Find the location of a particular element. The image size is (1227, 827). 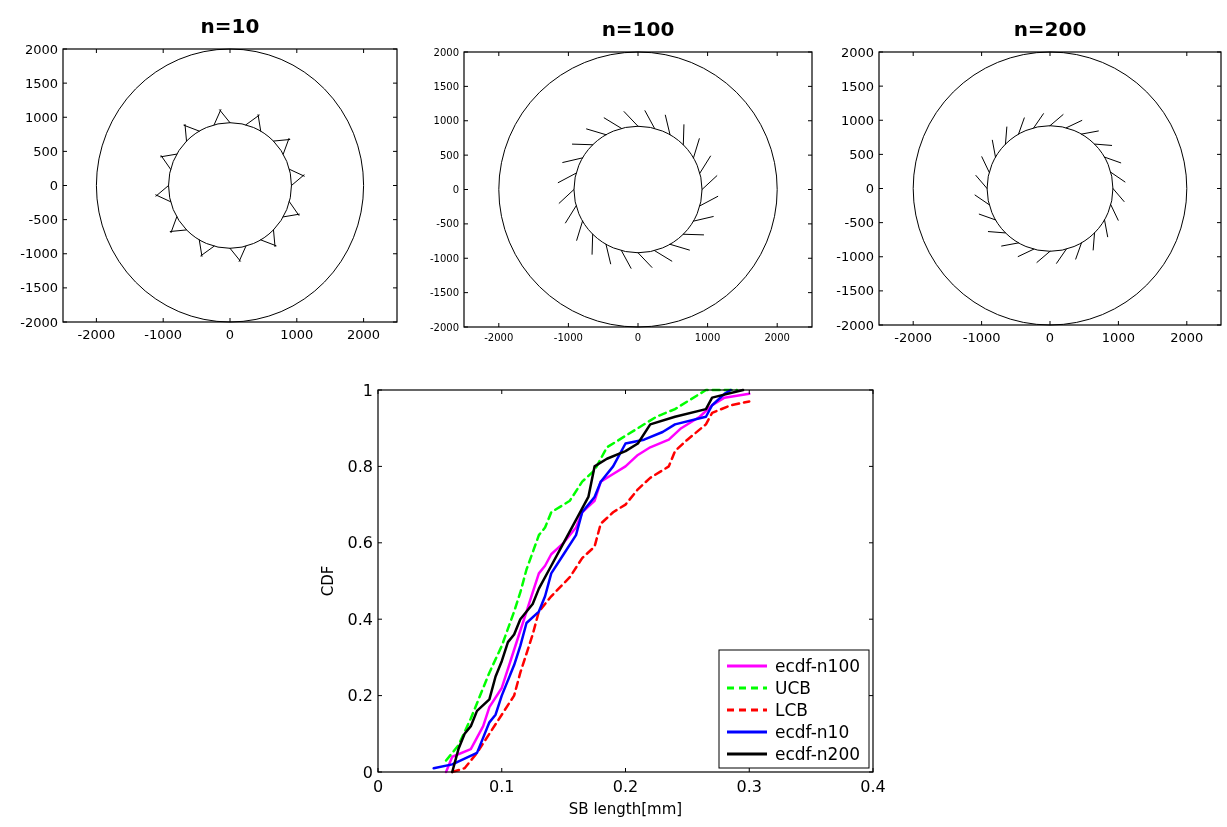

y-tick-label: 1 is located at coordinates (367, 390).